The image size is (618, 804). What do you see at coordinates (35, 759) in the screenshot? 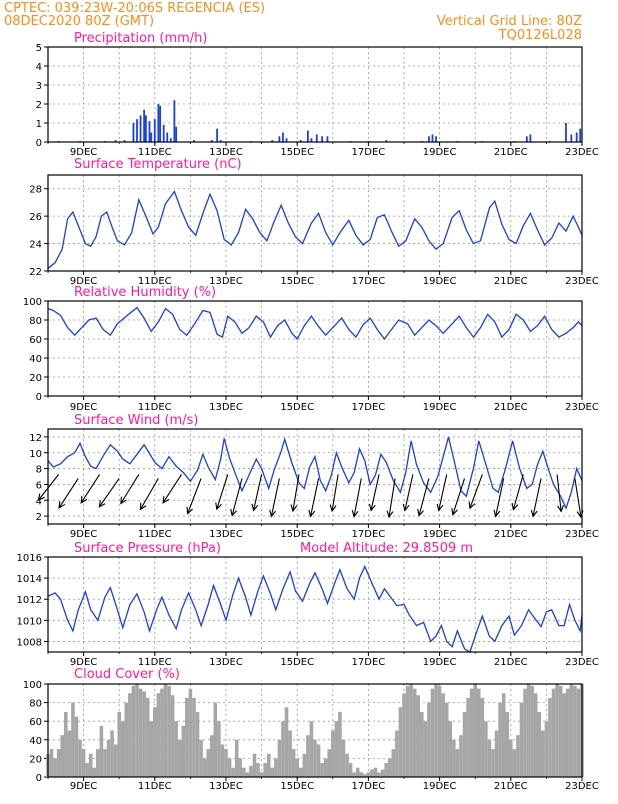
I see `y-tick-label: 20` at bounding box center [35, 759].